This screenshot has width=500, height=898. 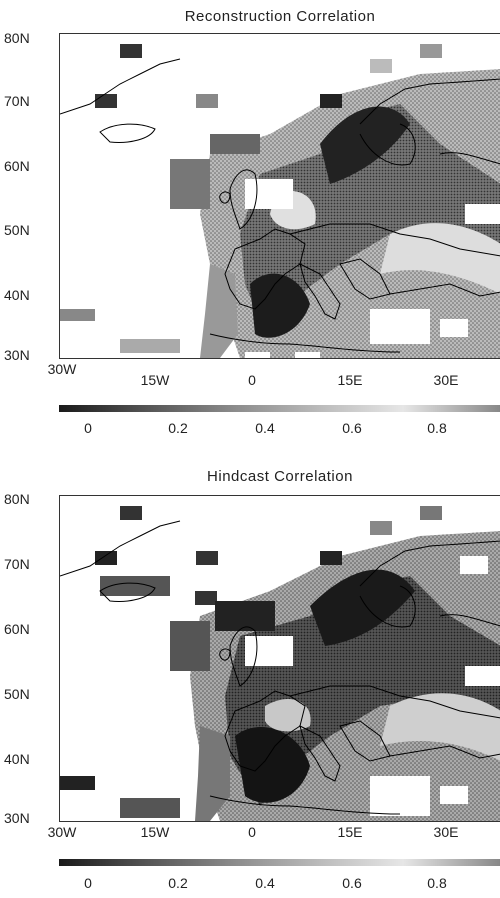 What do you see at coordinates (280, 16) in the screenshot?
I see `panel-title: Reconstruction Correlation` at bounding box center [280, 16].